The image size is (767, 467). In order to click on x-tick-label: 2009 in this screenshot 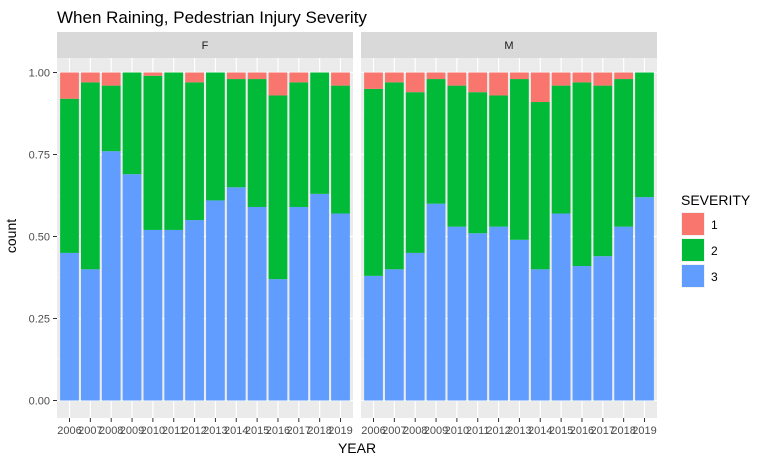, I will do `click(132, 431)`.